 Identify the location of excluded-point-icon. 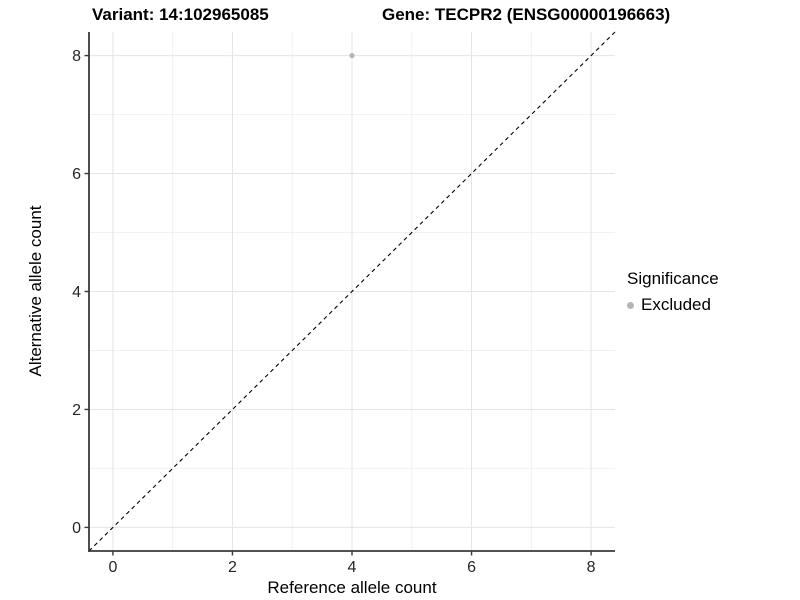
(630, 305).